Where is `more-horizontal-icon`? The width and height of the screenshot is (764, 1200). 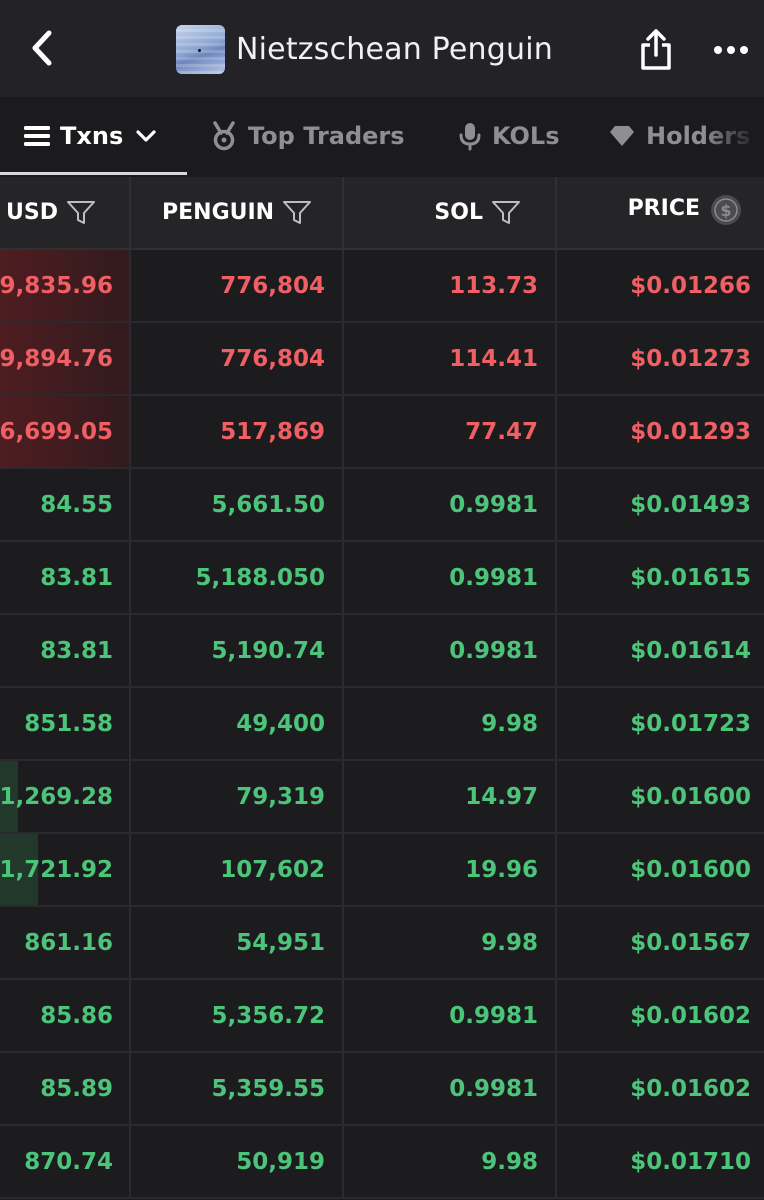
more-horizontal-icon is located at coordinates (731, 50).